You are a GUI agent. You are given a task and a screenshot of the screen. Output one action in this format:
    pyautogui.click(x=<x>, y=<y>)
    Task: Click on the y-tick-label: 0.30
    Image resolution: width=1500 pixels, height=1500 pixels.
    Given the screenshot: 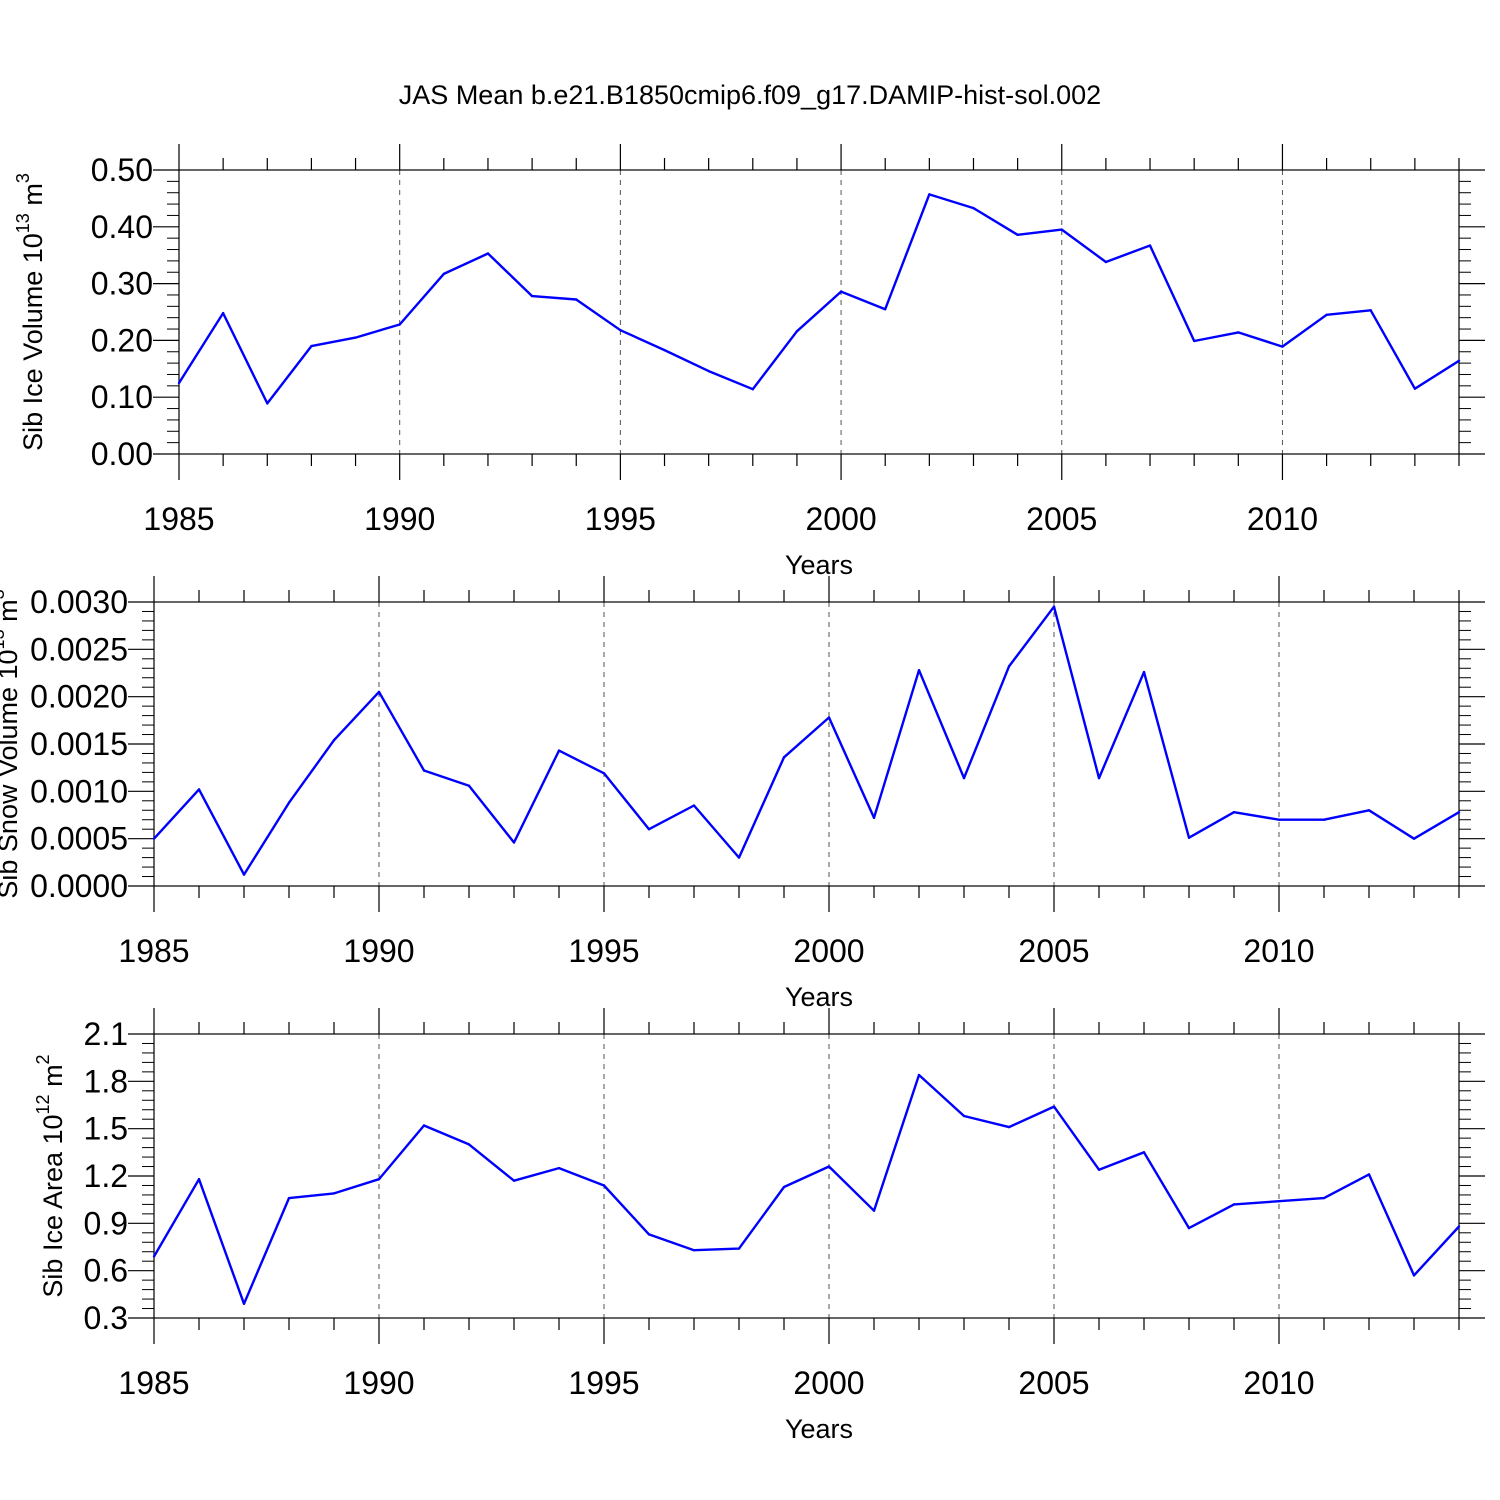 What is the action you would take?
    pyautogui.click(x=122, y=284)
    